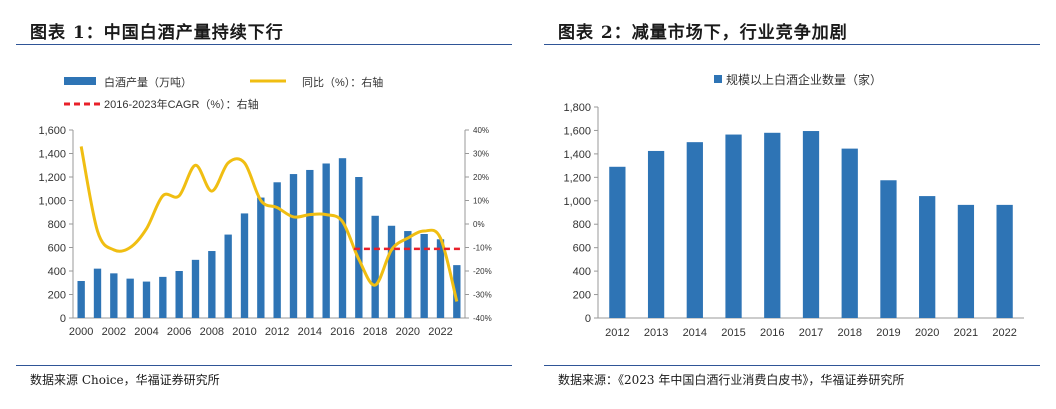  I want to click on right-y-tick-label: -40%, so click(482, 318).